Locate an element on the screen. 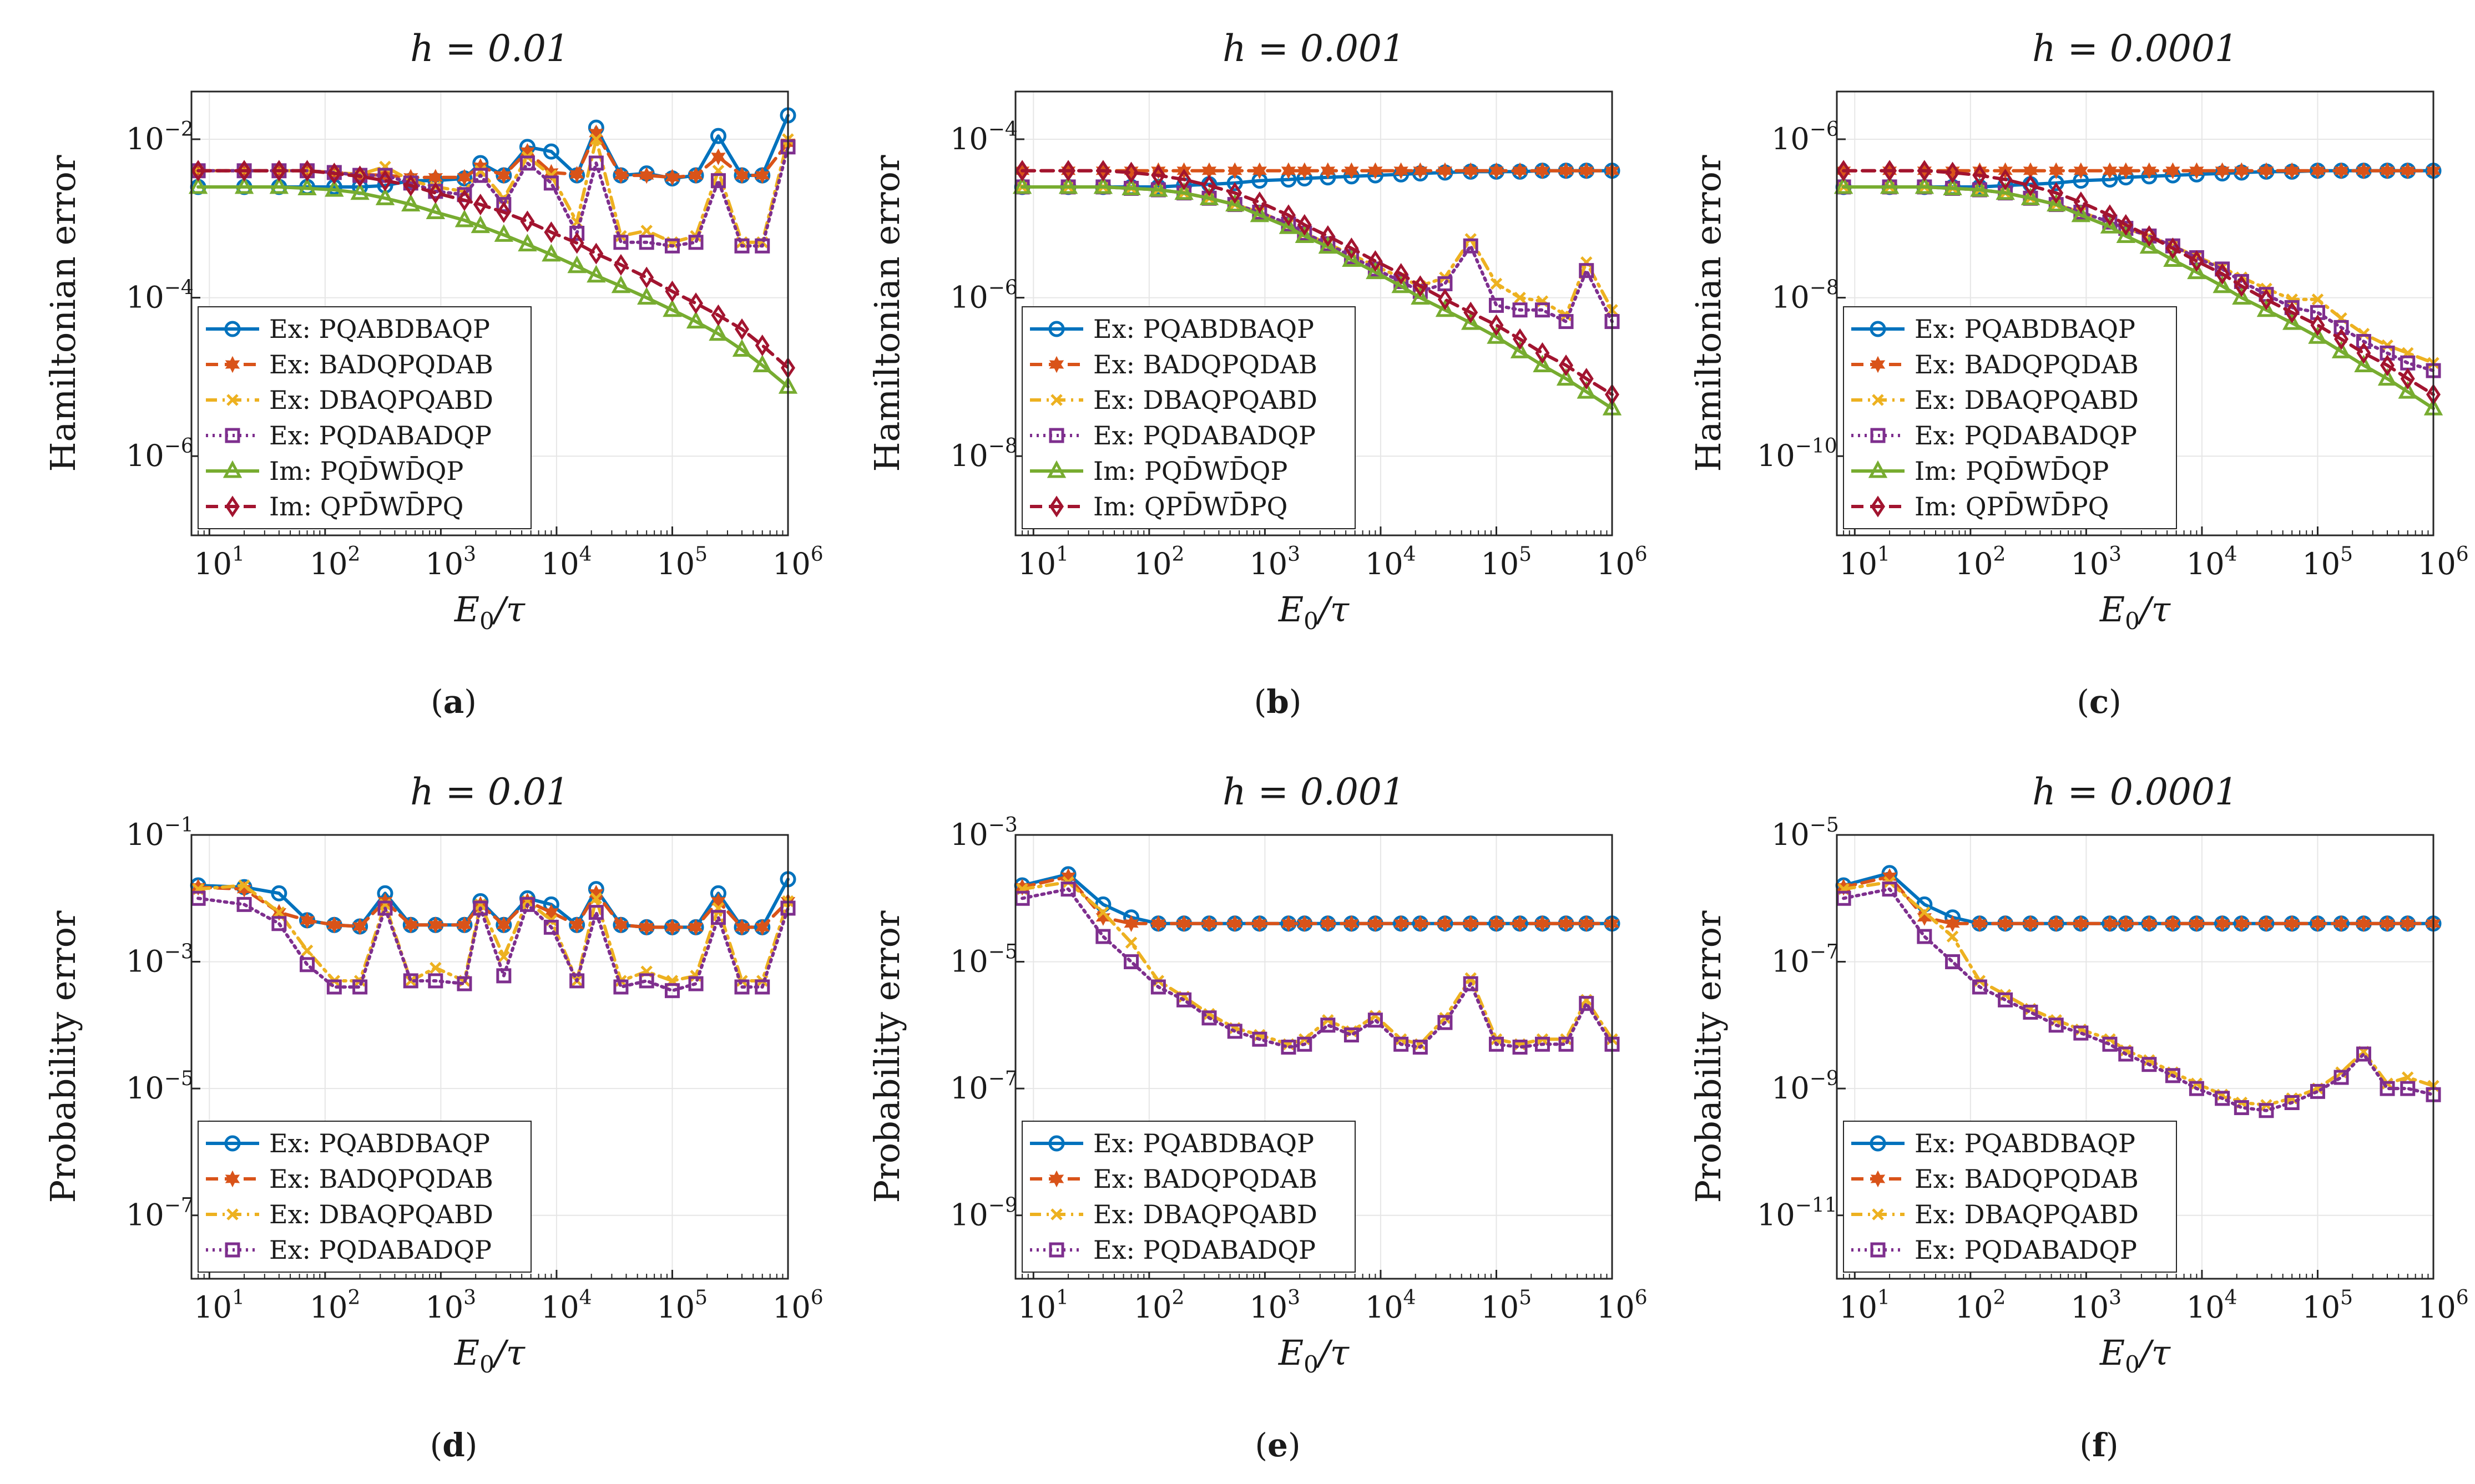 This screenshot has width=2475, height=1484. legend-item: Ex: PQDABADQP is located at coordinates (1994, 1250).